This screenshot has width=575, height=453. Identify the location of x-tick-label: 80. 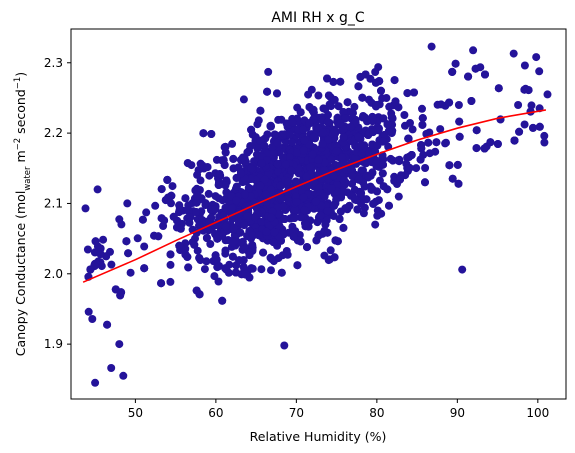
(376, 413).